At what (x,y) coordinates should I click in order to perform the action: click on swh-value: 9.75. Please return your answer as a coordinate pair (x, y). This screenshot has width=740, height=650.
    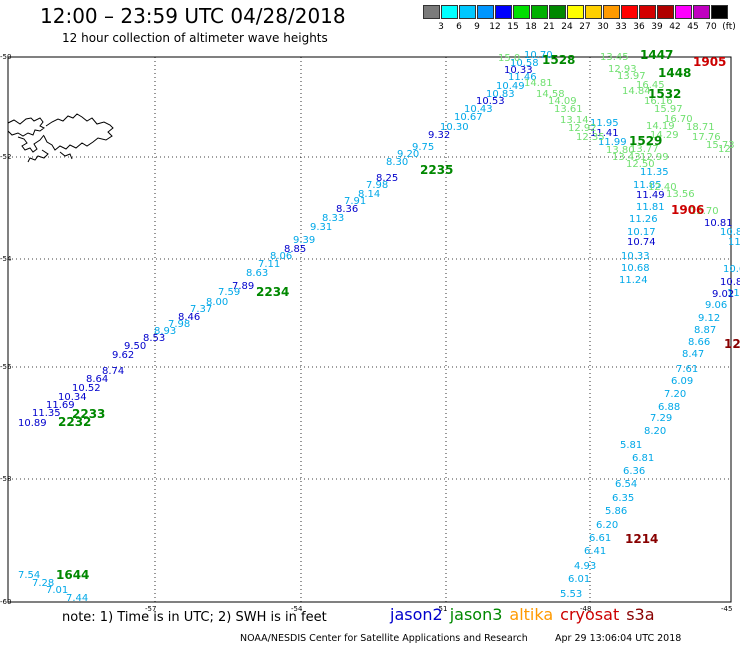
    Looking at the image, I should click on (423, 147).